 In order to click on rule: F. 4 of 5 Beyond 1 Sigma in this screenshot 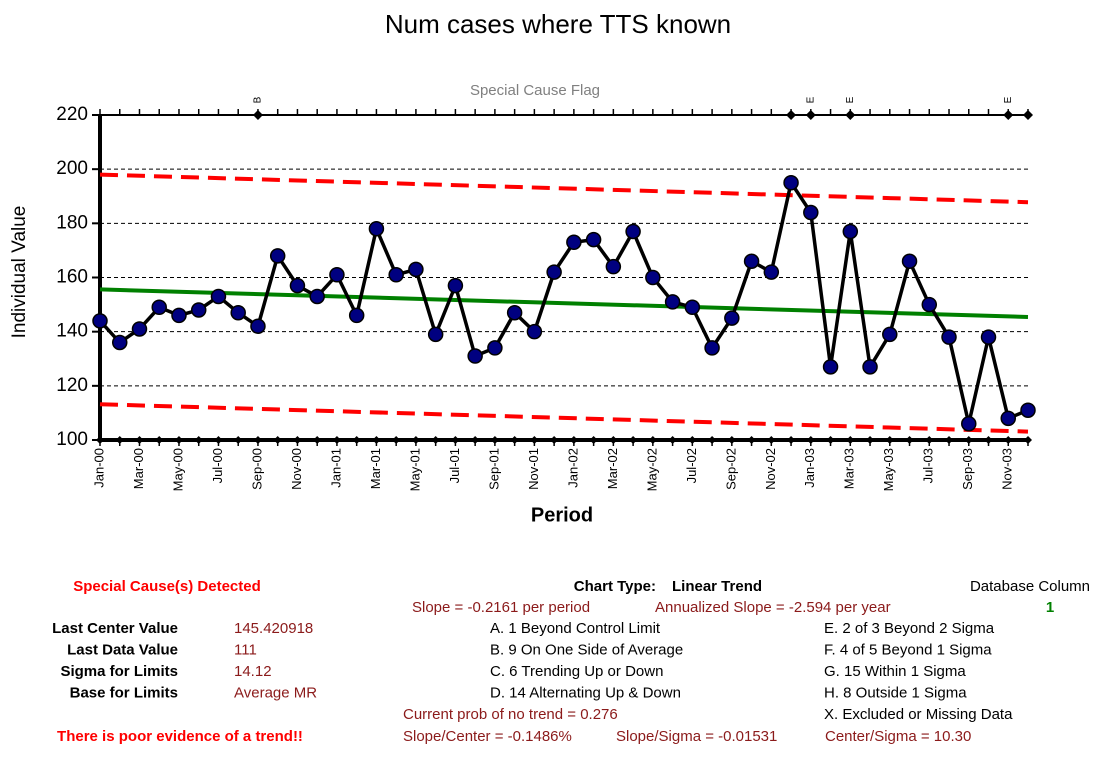, I will do `click(908, 649)`.